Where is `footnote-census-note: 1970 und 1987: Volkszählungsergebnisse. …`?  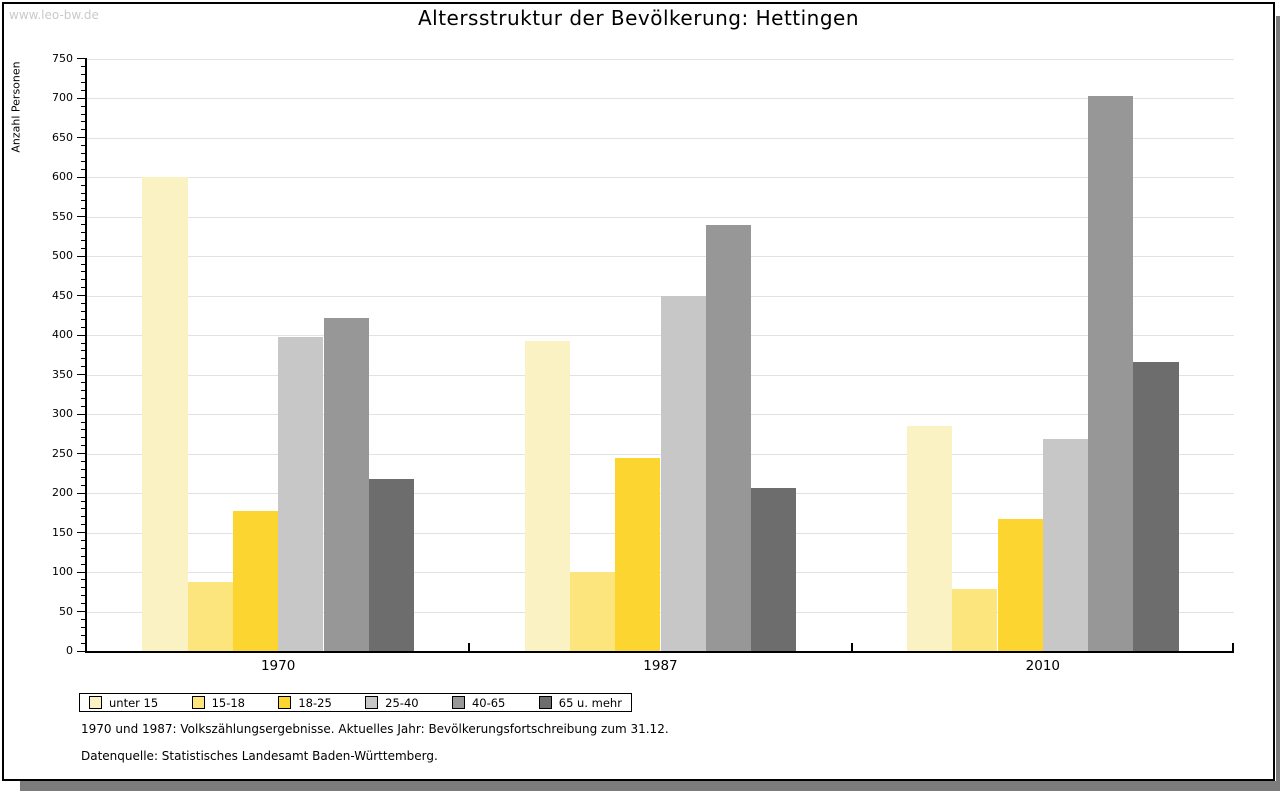 footnote-census-note: 1970 und 1987: Volkszählungsergebnisse. … is located at coordinates (375, 729).